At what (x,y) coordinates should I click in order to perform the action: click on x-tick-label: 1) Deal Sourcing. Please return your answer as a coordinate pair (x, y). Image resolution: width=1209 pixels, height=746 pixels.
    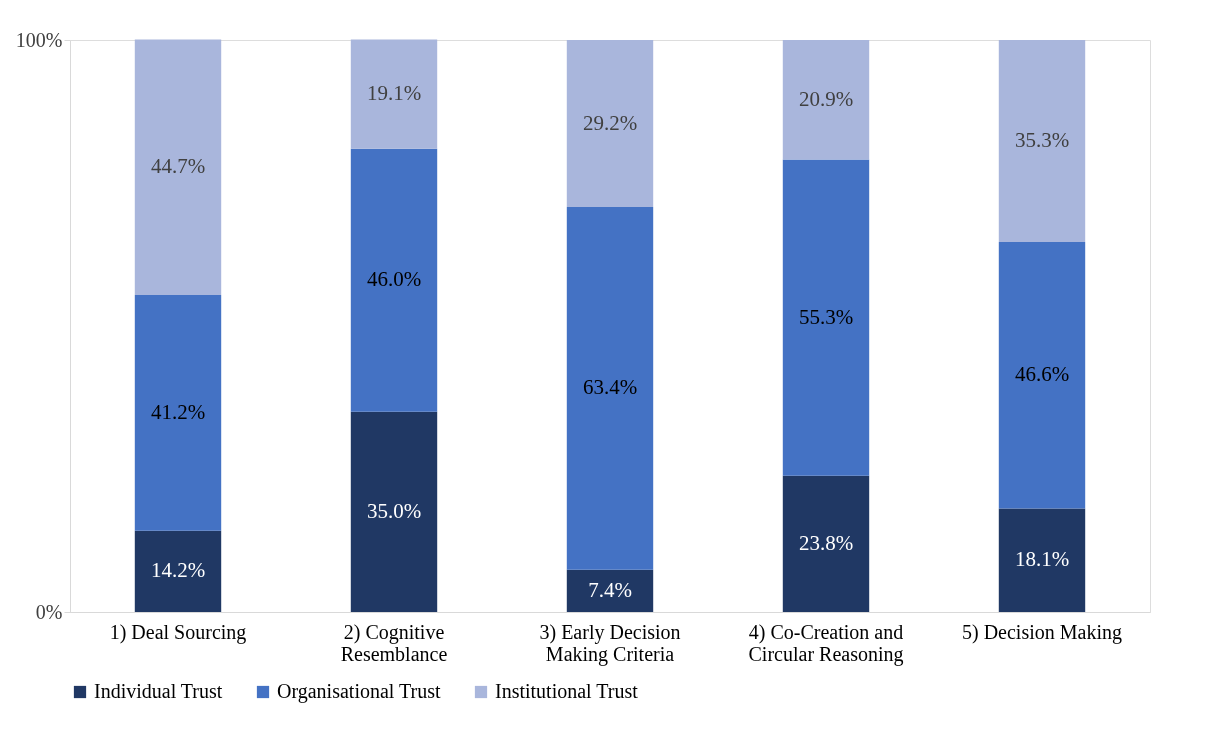
    Looking at the image, I should click on (178, 632).